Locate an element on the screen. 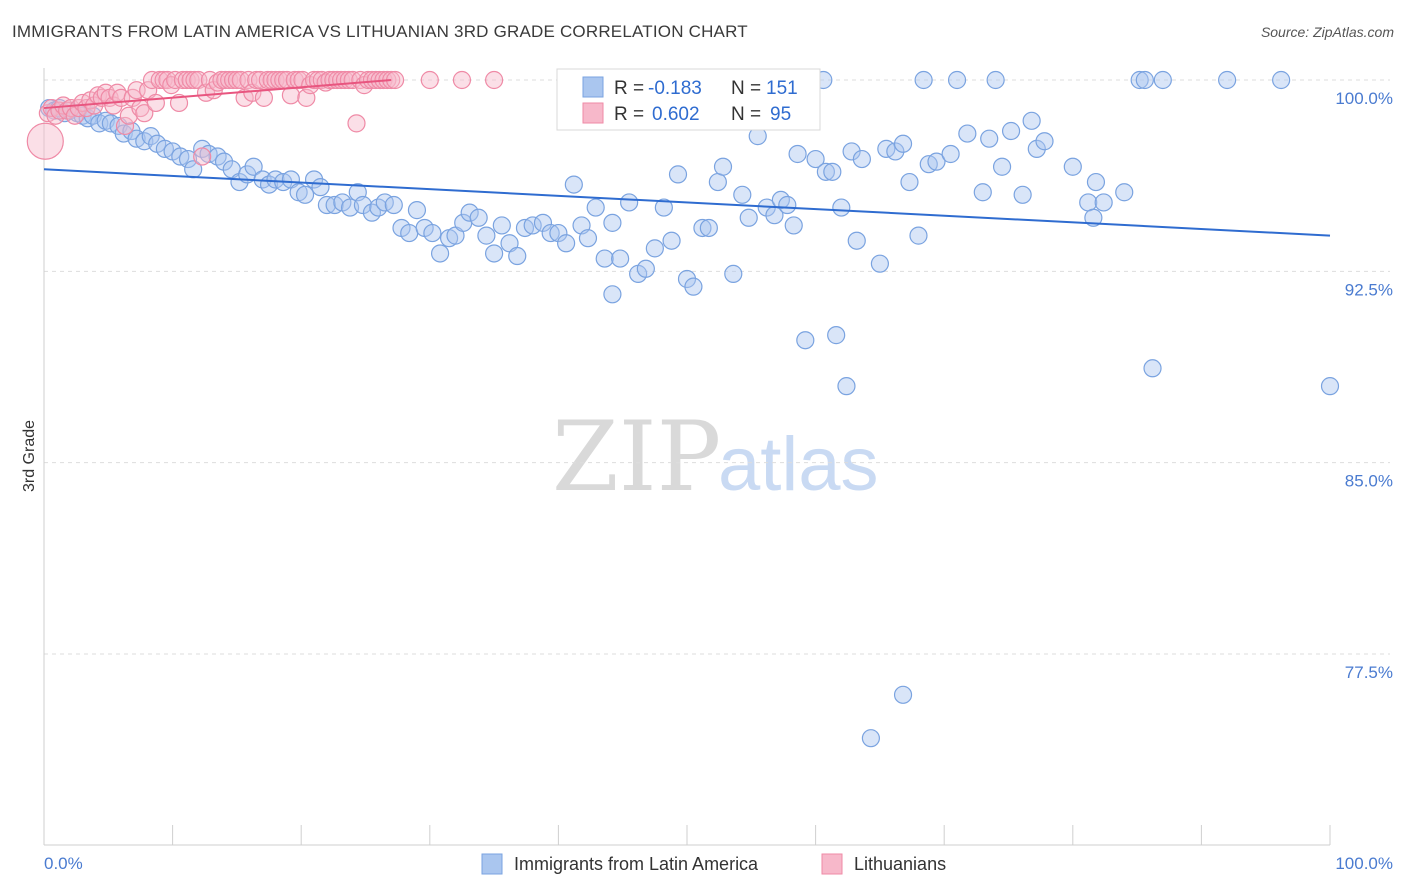 The width and height of the screenshot is (1406, 892). legend-swatch-latin is located at coordinates (492, 864).